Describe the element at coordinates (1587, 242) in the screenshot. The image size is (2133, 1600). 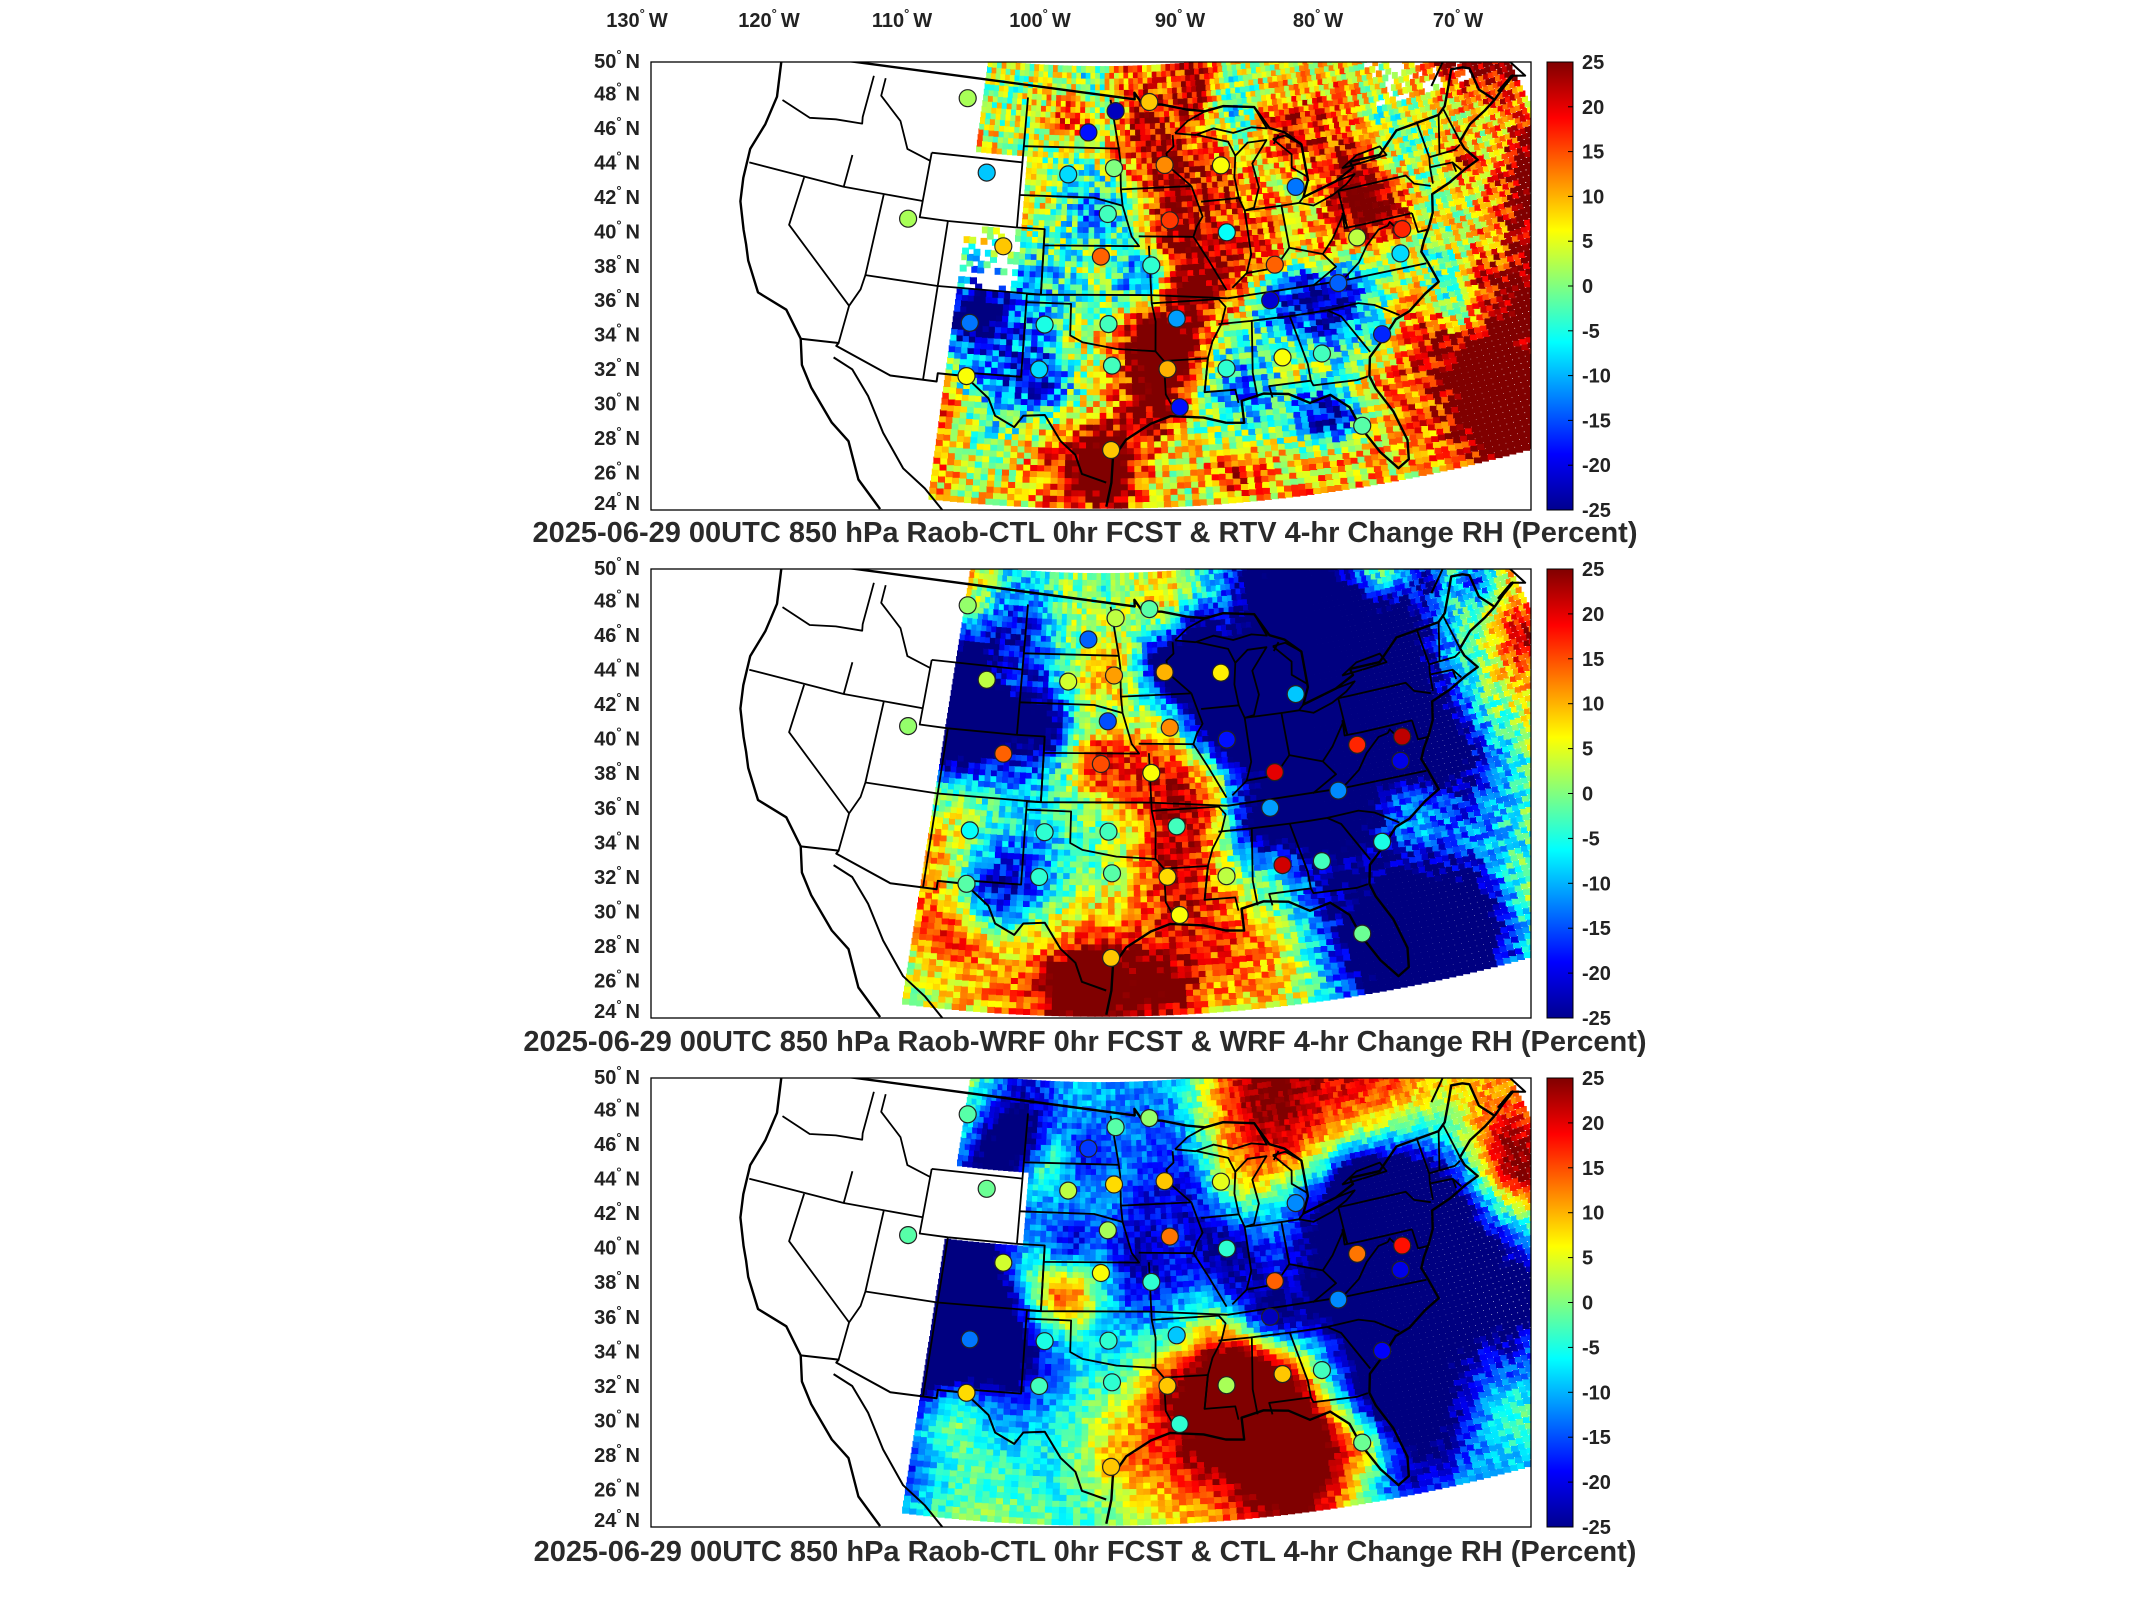
I see `colorbar-tick-label: 5` at that location.